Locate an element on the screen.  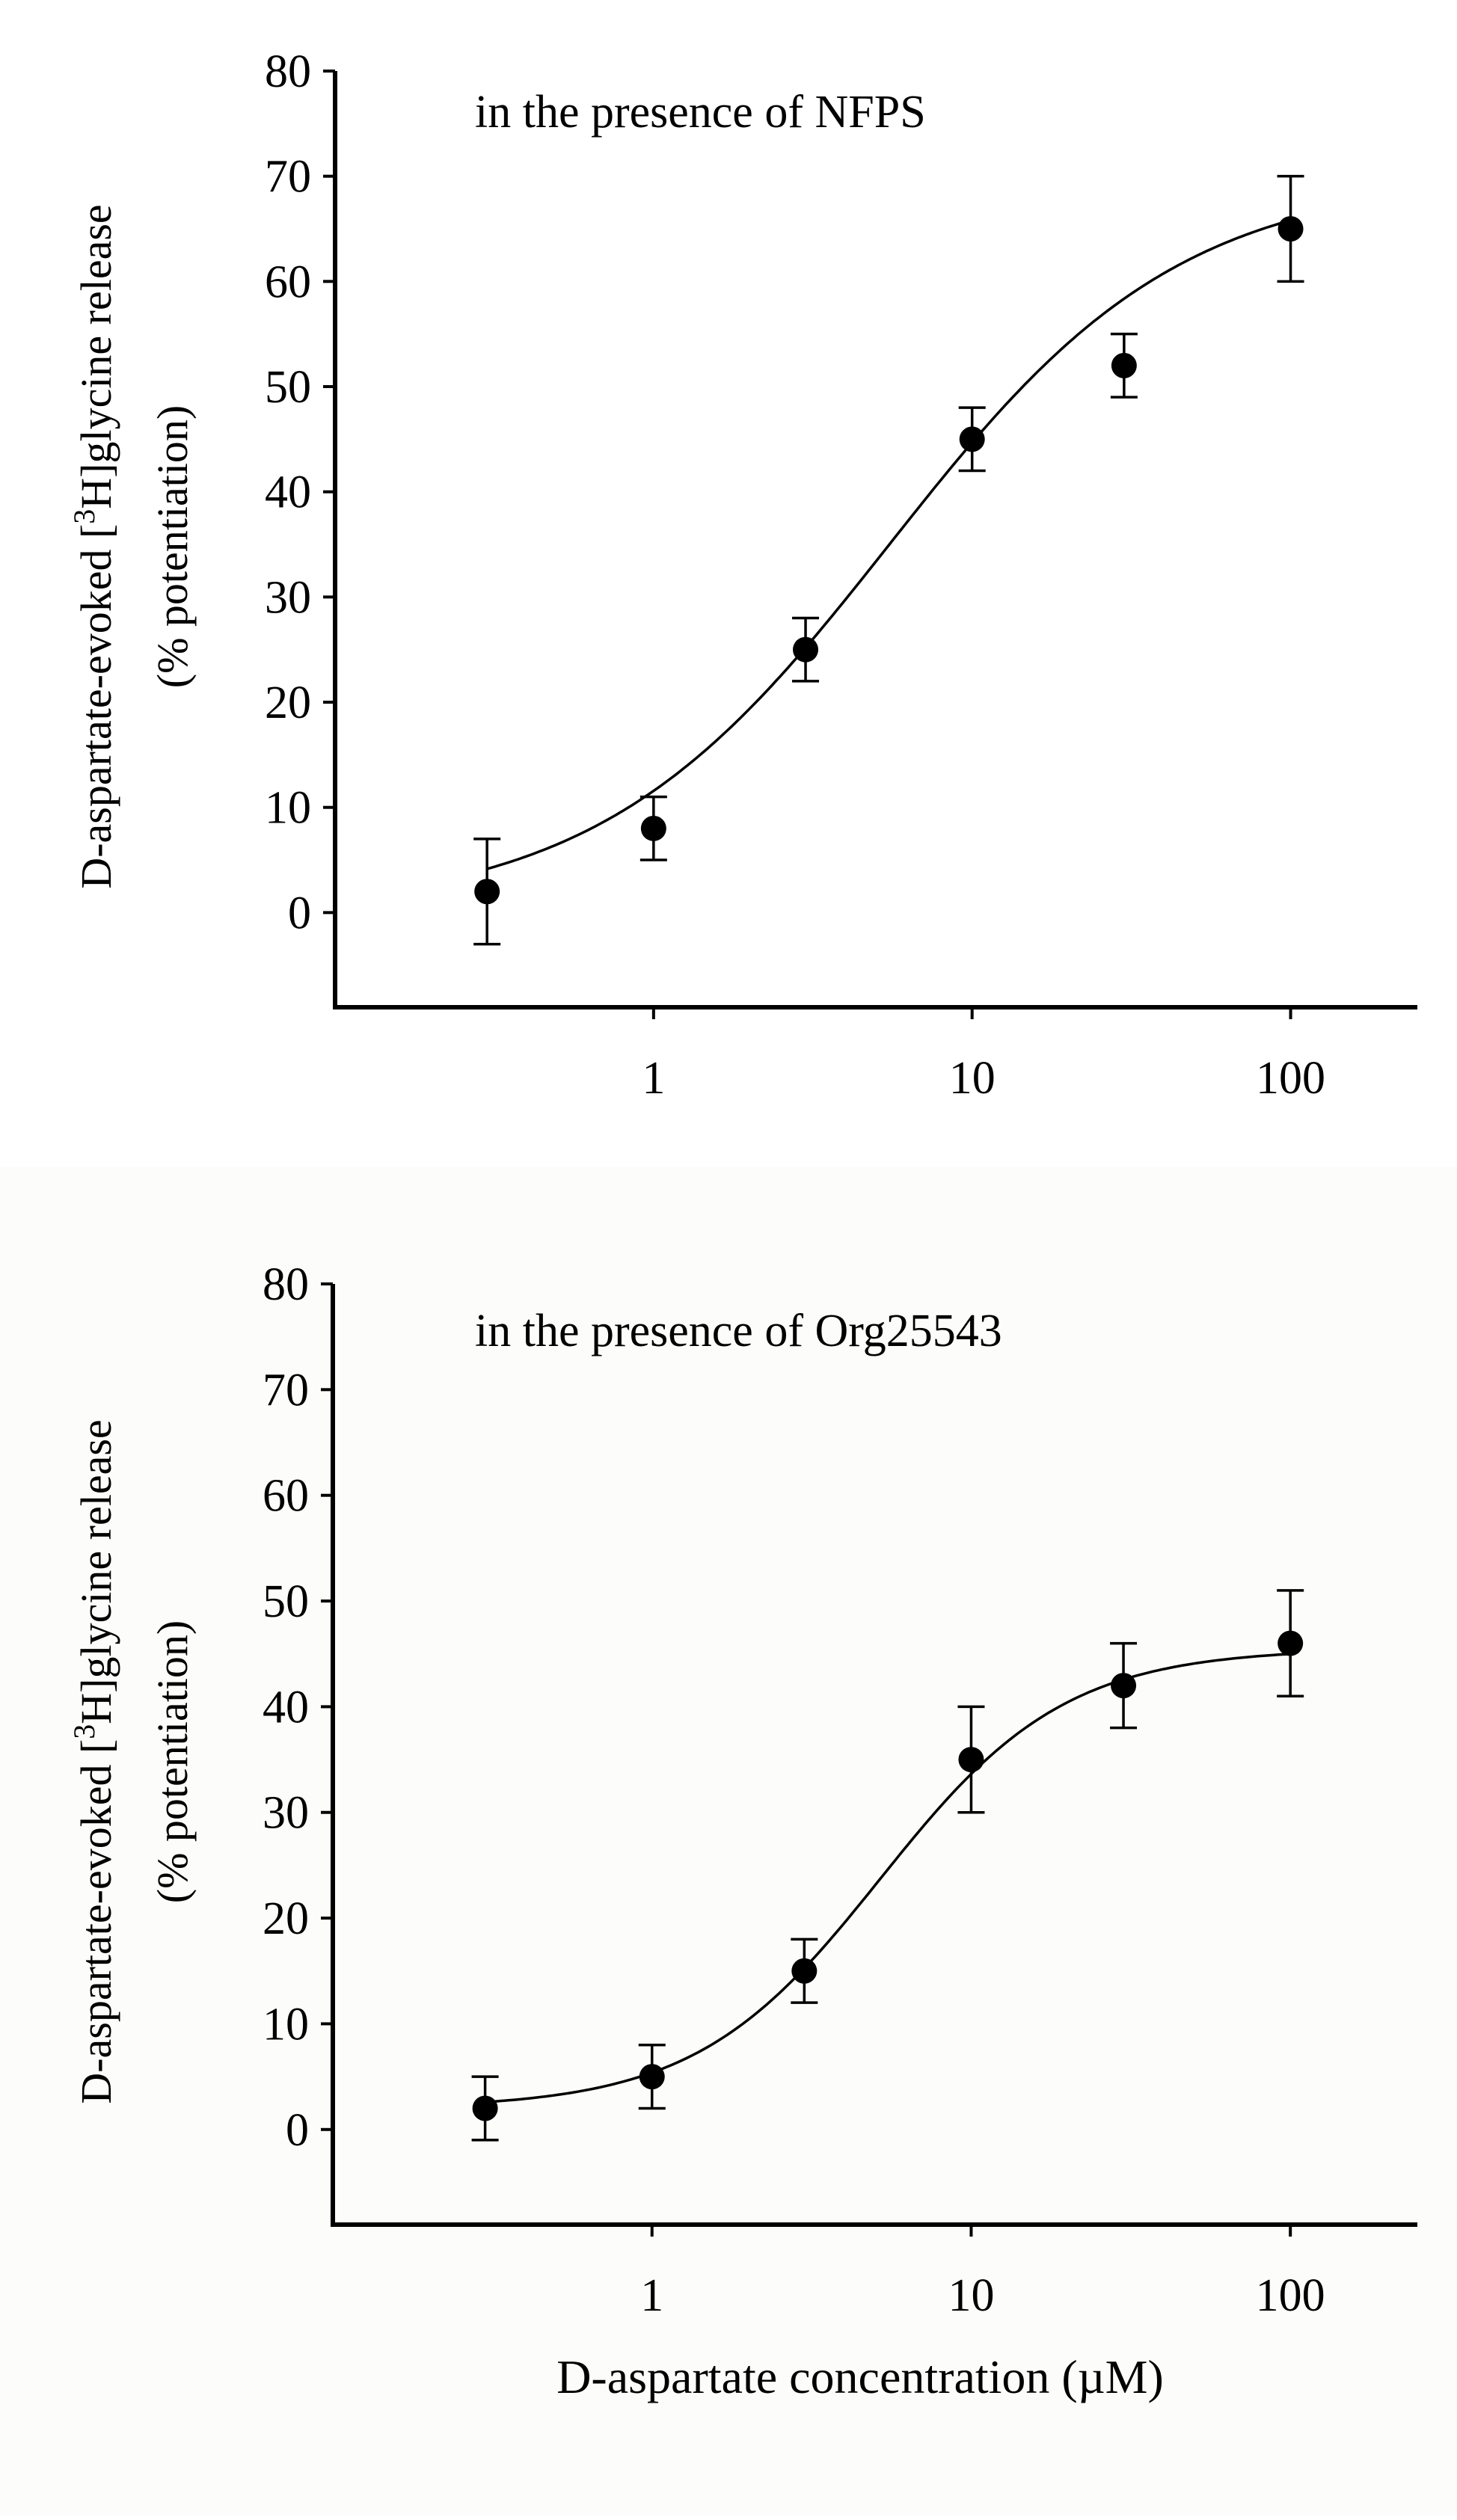
top-y-axis-label-suffix: H]glycine release is located at coordinates (96, 356).